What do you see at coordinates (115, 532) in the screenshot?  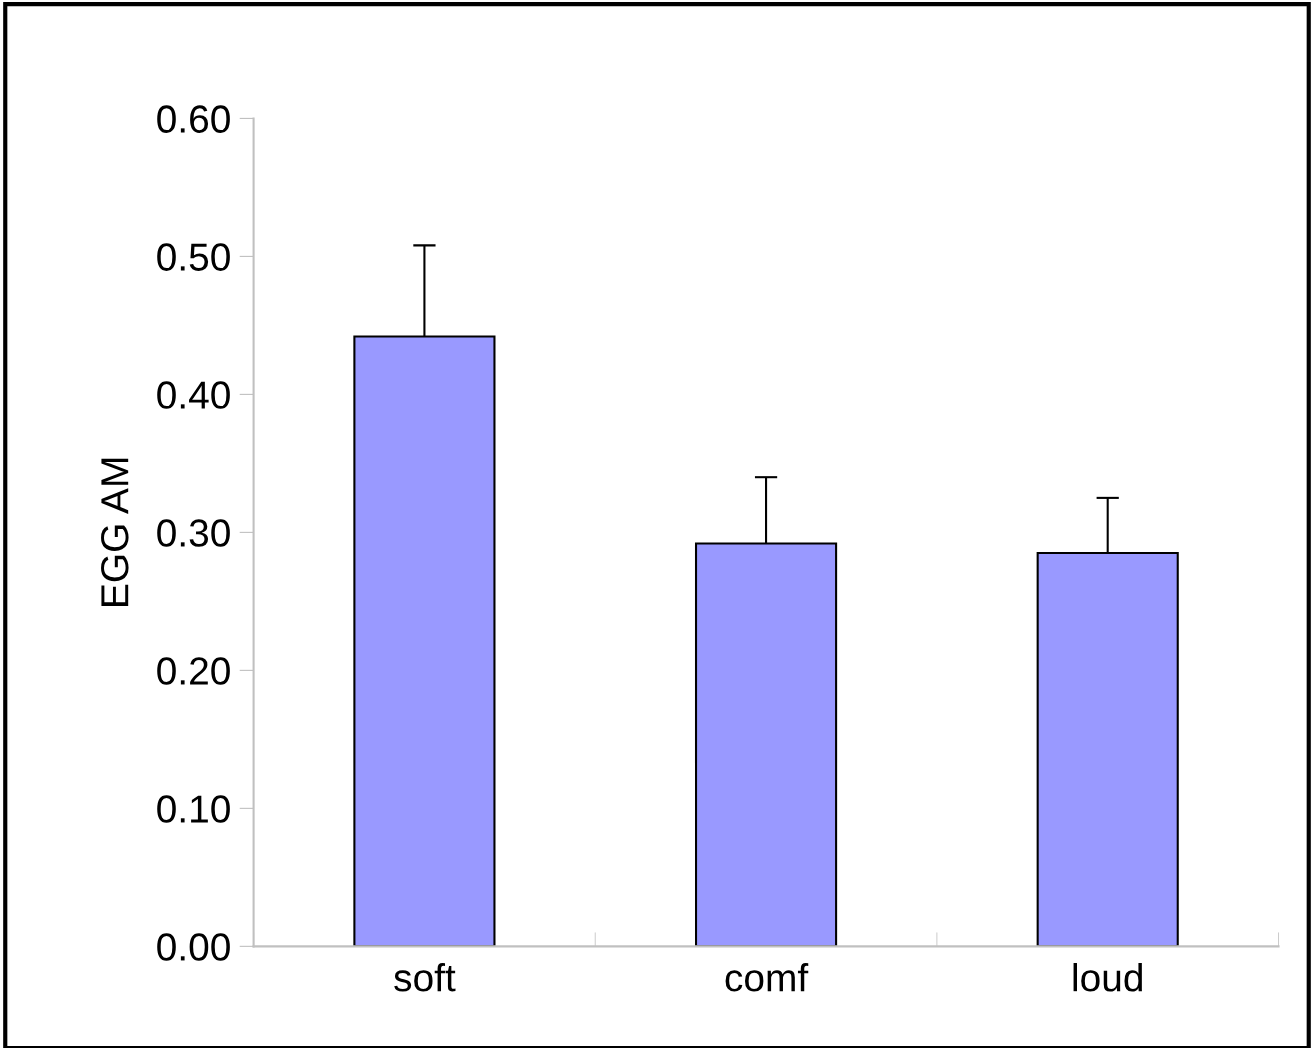 I see `y-axis-title: EGG AM` at bounding box center [115, 532].